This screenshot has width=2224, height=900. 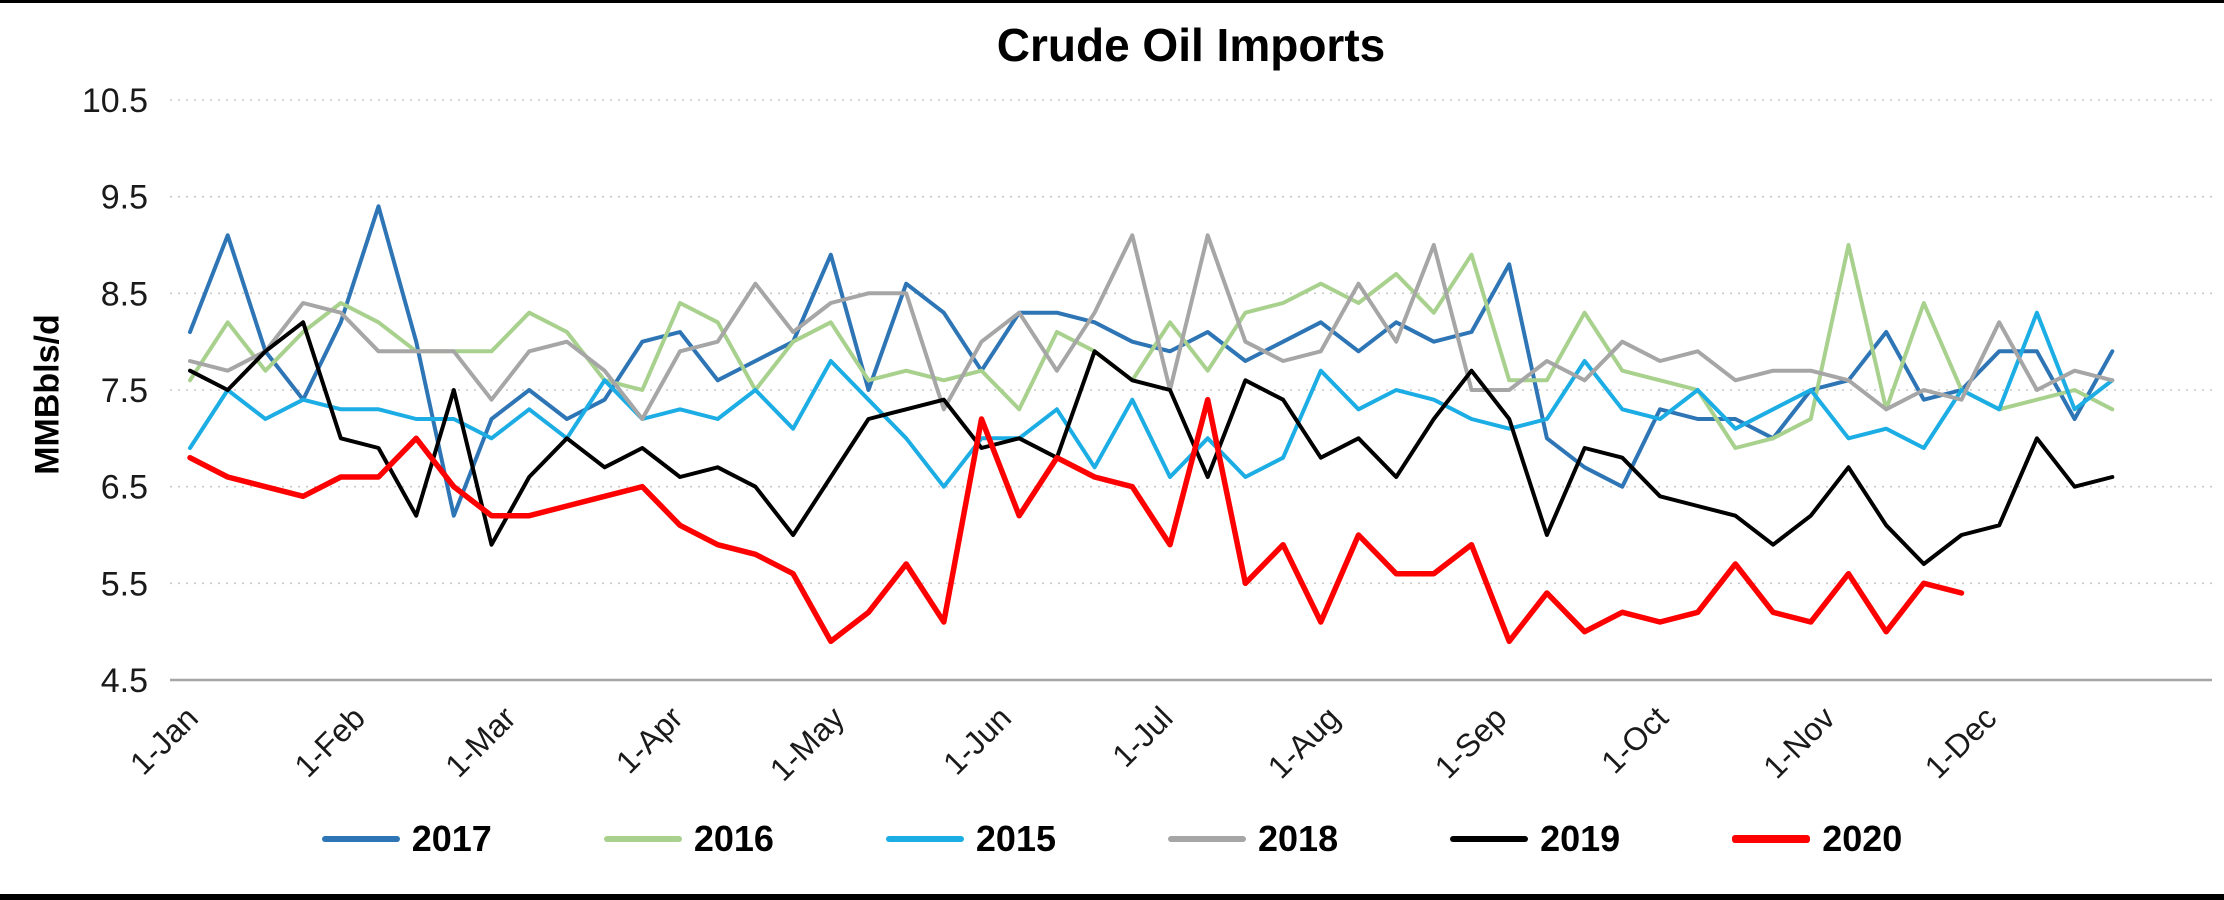 I want to click on legend-label-2020: 2020, so click(x=1862, y=838).